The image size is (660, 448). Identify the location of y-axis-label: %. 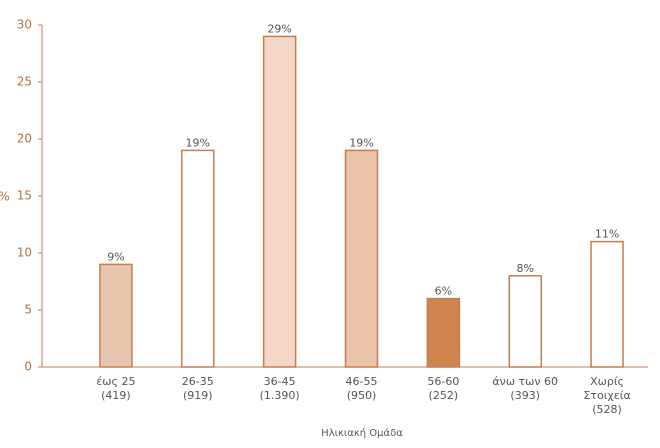
(5, 197).